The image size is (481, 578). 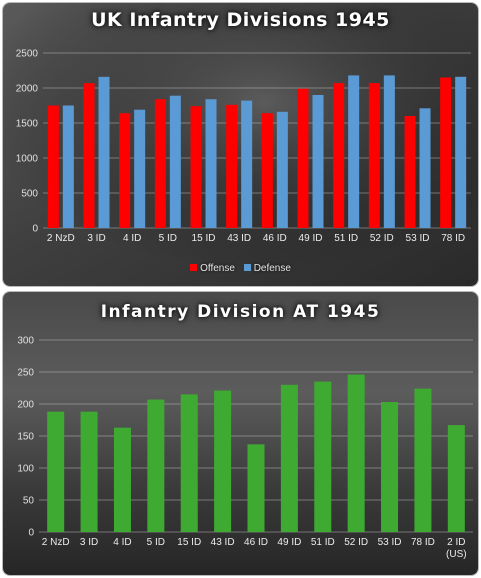 I want to click on y-tick-label: 2000, so click(x=27, y=89).